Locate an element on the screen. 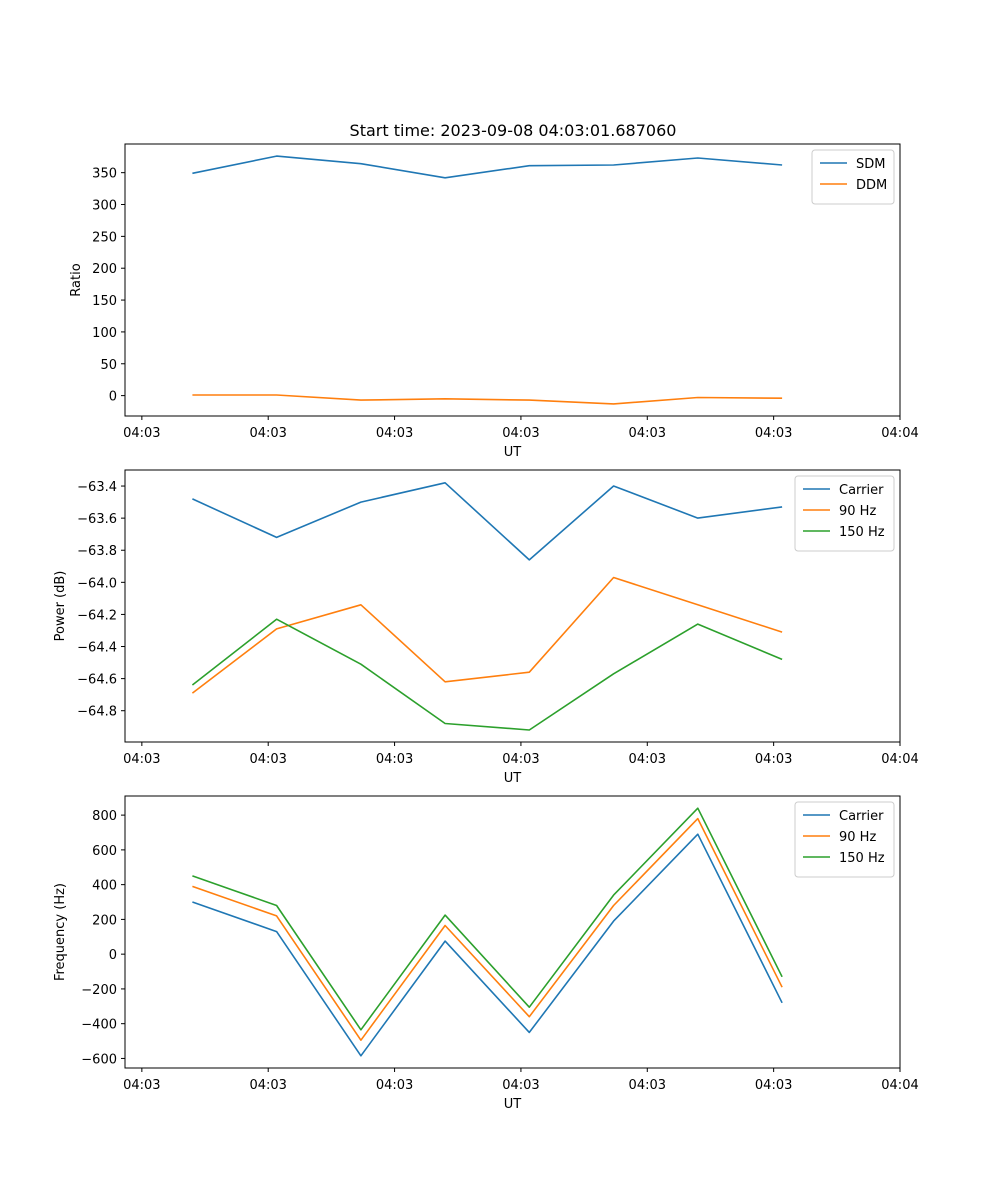 The width and height of the screenshot is (1000, 1200). figure-title: Start time: 2023-09-08 04:03:01.687060 is located at coordinates (513, 130).